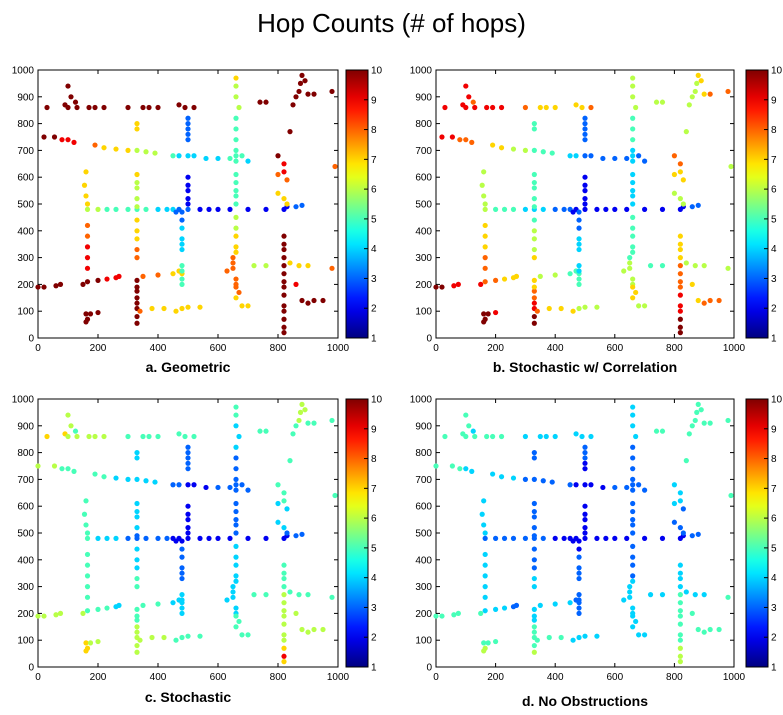  I want to click on panel-caption: a. Geometric, so click(188, 367).